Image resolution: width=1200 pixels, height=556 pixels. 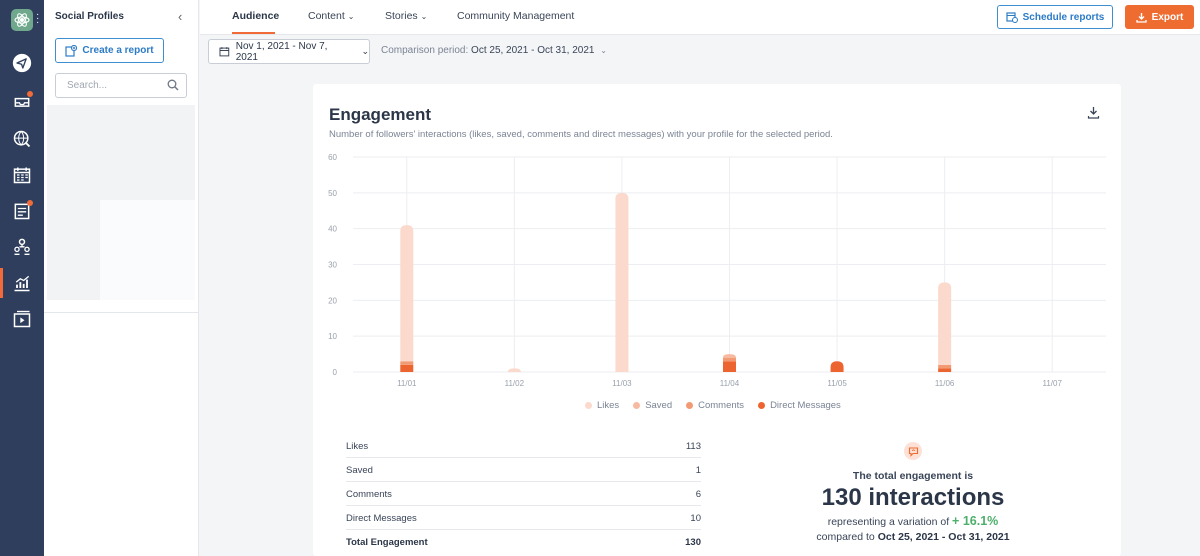 What do you see at coordinates (256, 16) in the screenshot?
I see `tab-audience: Audience` at bounding box center [256, 16].